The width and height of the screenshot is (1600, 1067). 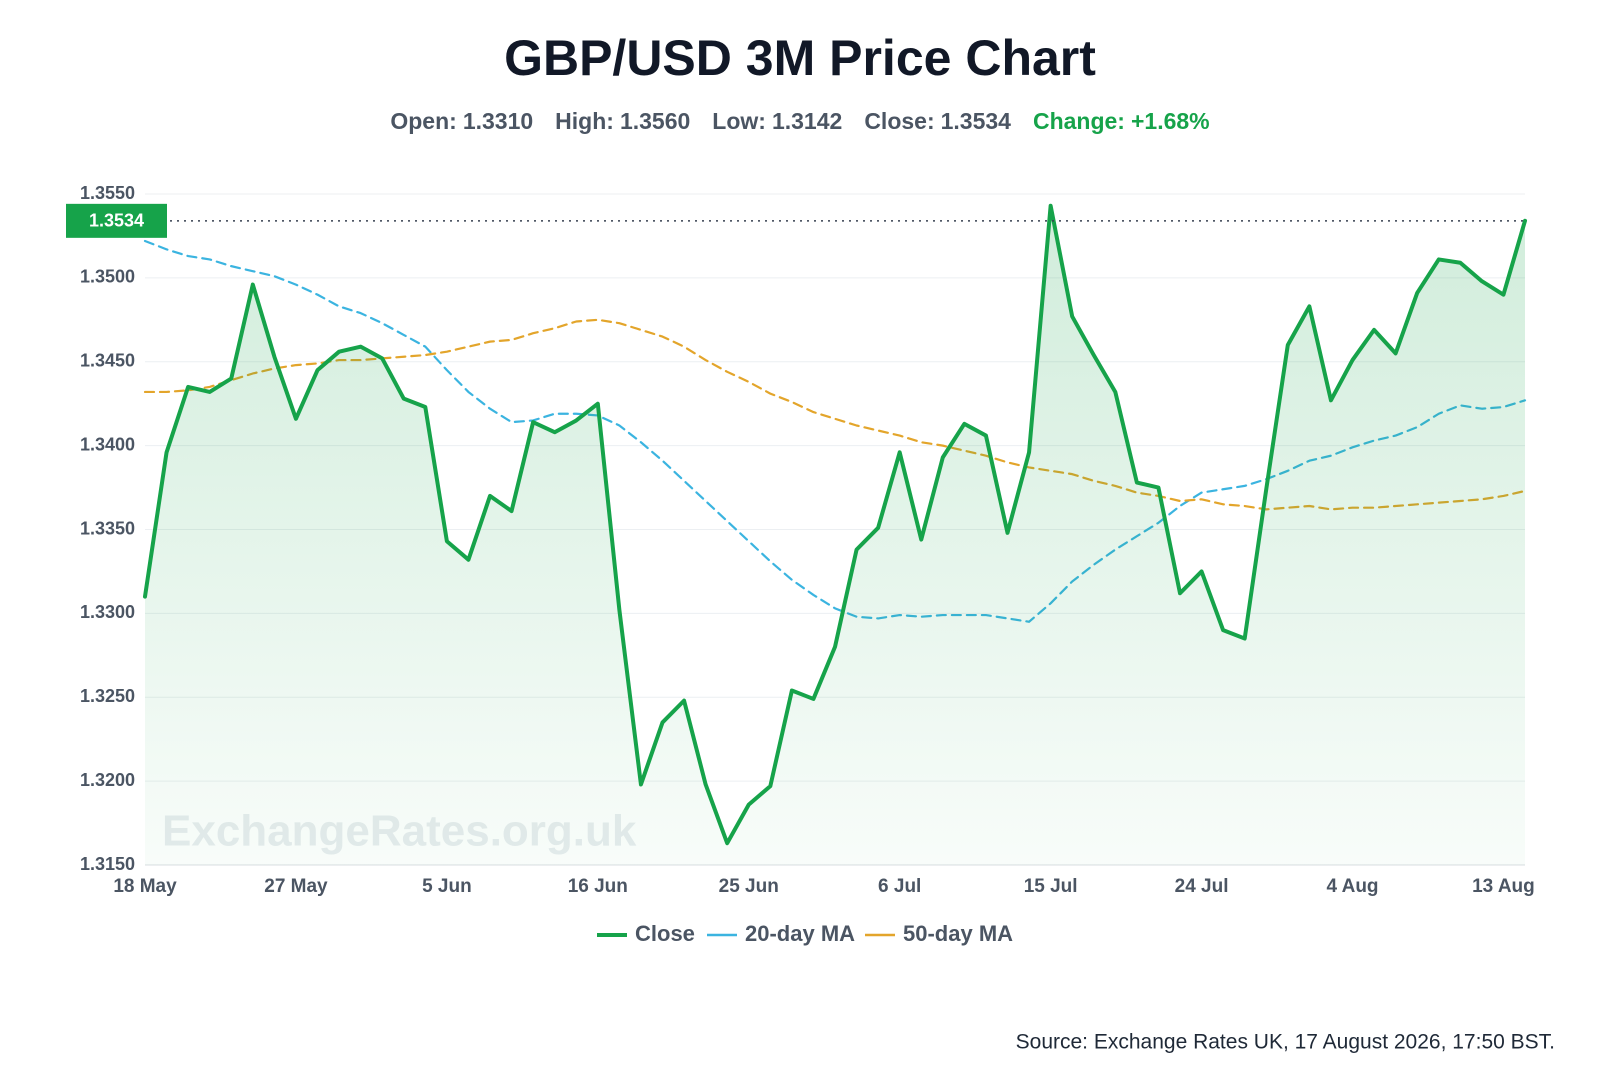 I want to click on stat-label: Open:, so click(x=423, y=121).